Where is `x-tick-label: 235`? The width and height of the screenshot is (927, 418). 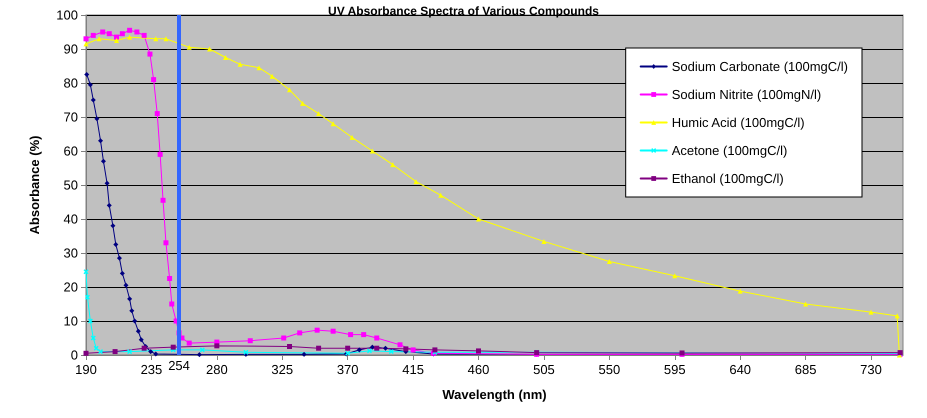
x-tick-label: 235 is located at coordinates (151, 369).